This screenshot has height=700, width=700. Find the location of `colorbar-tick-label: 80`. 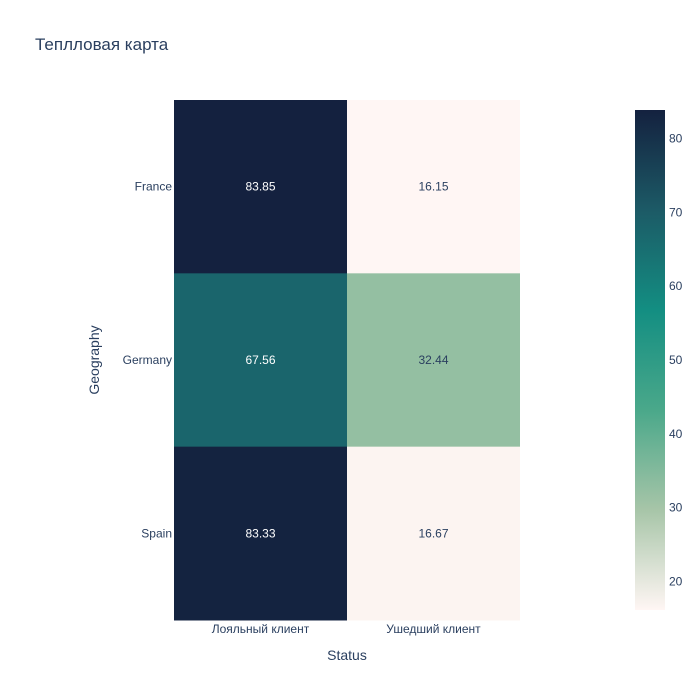

colorbar-tick-label: 80 is located at coordinates (676, 138).